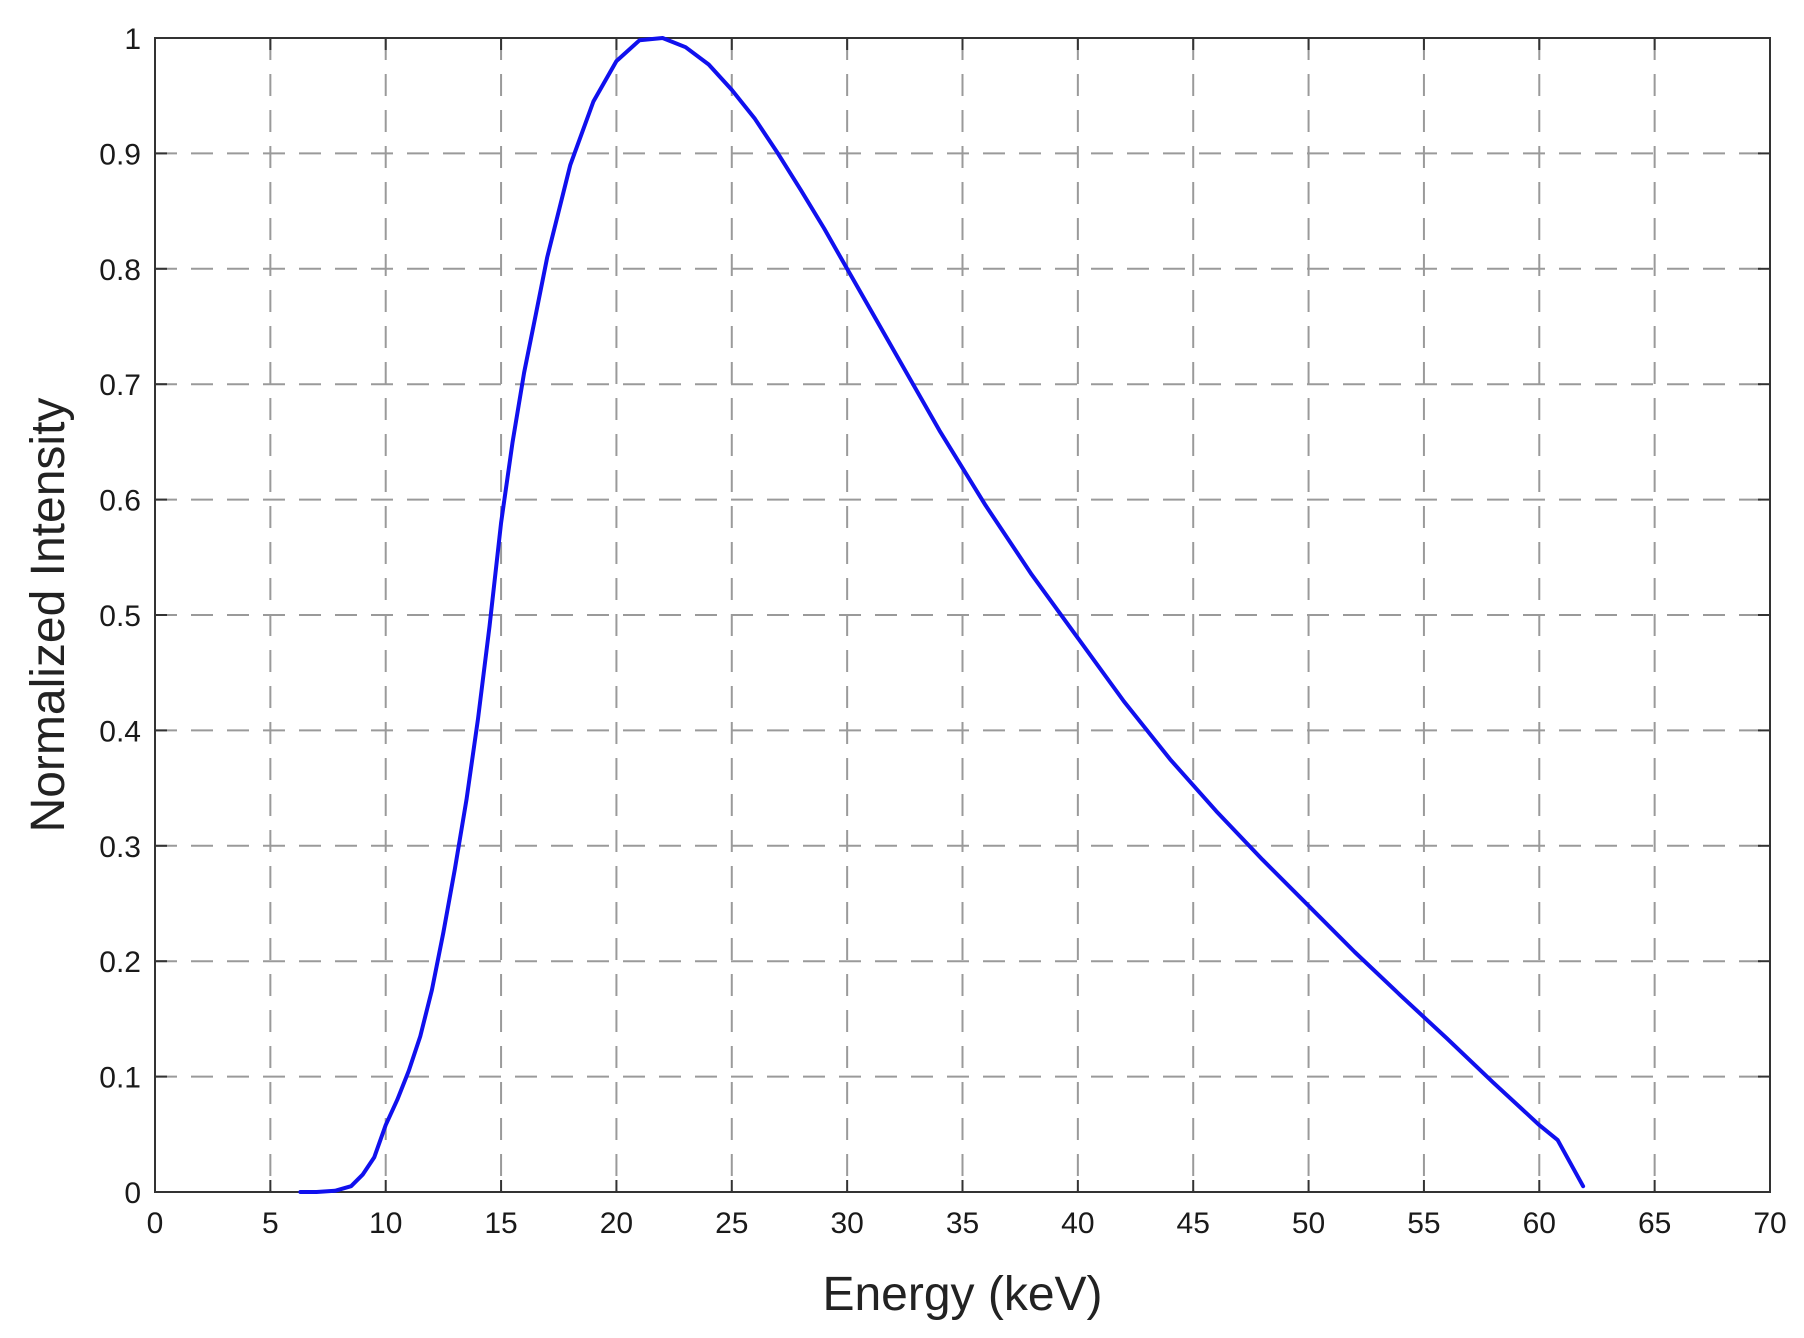 The height and width of the screenshot is (1338, 1804). What do you see at coordinates (120, 1078) in the screenshot?
I see `y-tick-label: 0.1` at bounding box center [120, 1078].